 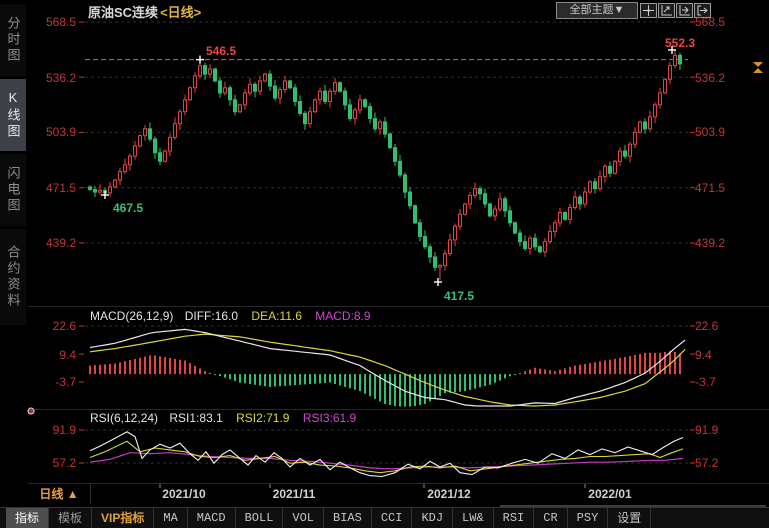 I want to click on theme-dropdown-button: 全部主题▼, so click(x=597, y=10).